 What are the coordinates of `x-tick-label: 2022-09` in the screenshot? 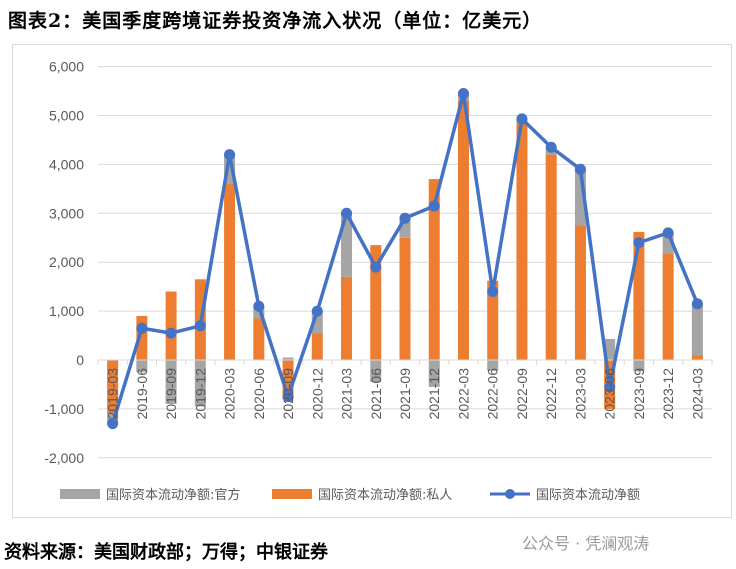 It's located at (522, 394).